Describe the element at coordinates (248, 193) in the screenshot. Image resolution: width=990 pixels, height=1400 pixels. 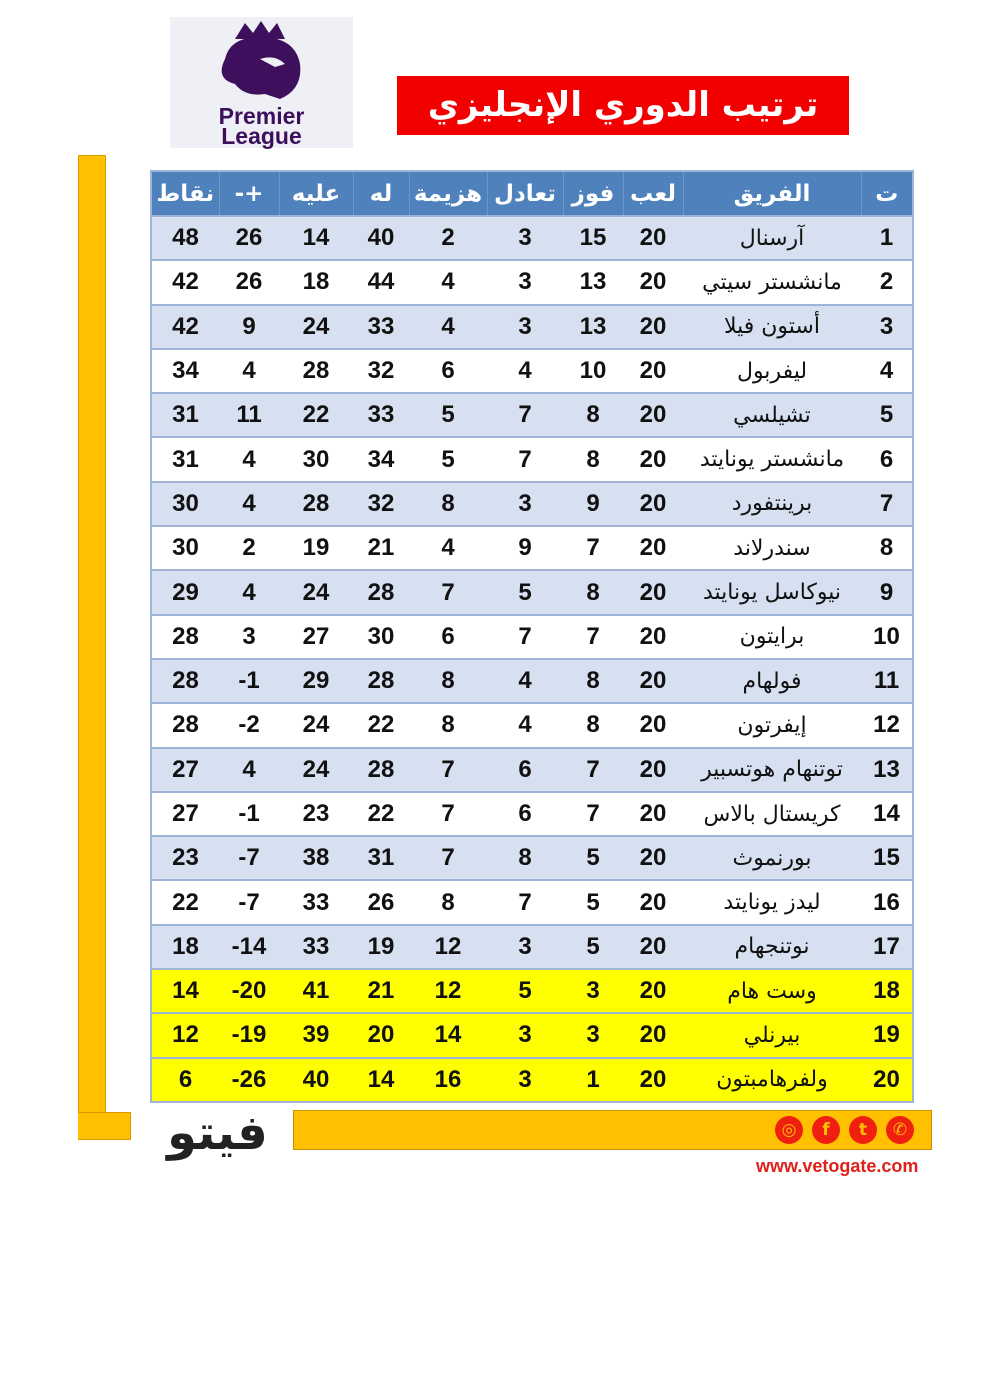
I see `column-header: +-` at that location.